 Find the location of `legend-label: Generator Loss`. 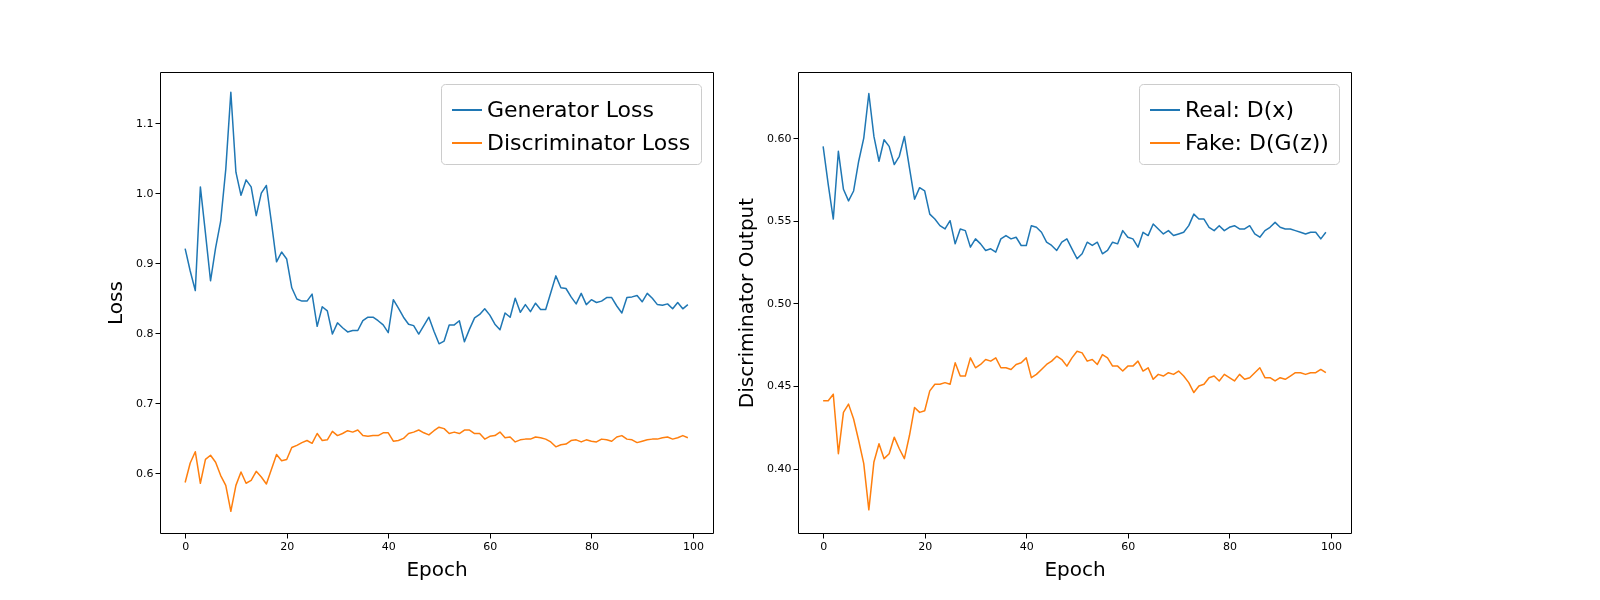

legend-label: Generator Loss is located at coordinates (570, 109).